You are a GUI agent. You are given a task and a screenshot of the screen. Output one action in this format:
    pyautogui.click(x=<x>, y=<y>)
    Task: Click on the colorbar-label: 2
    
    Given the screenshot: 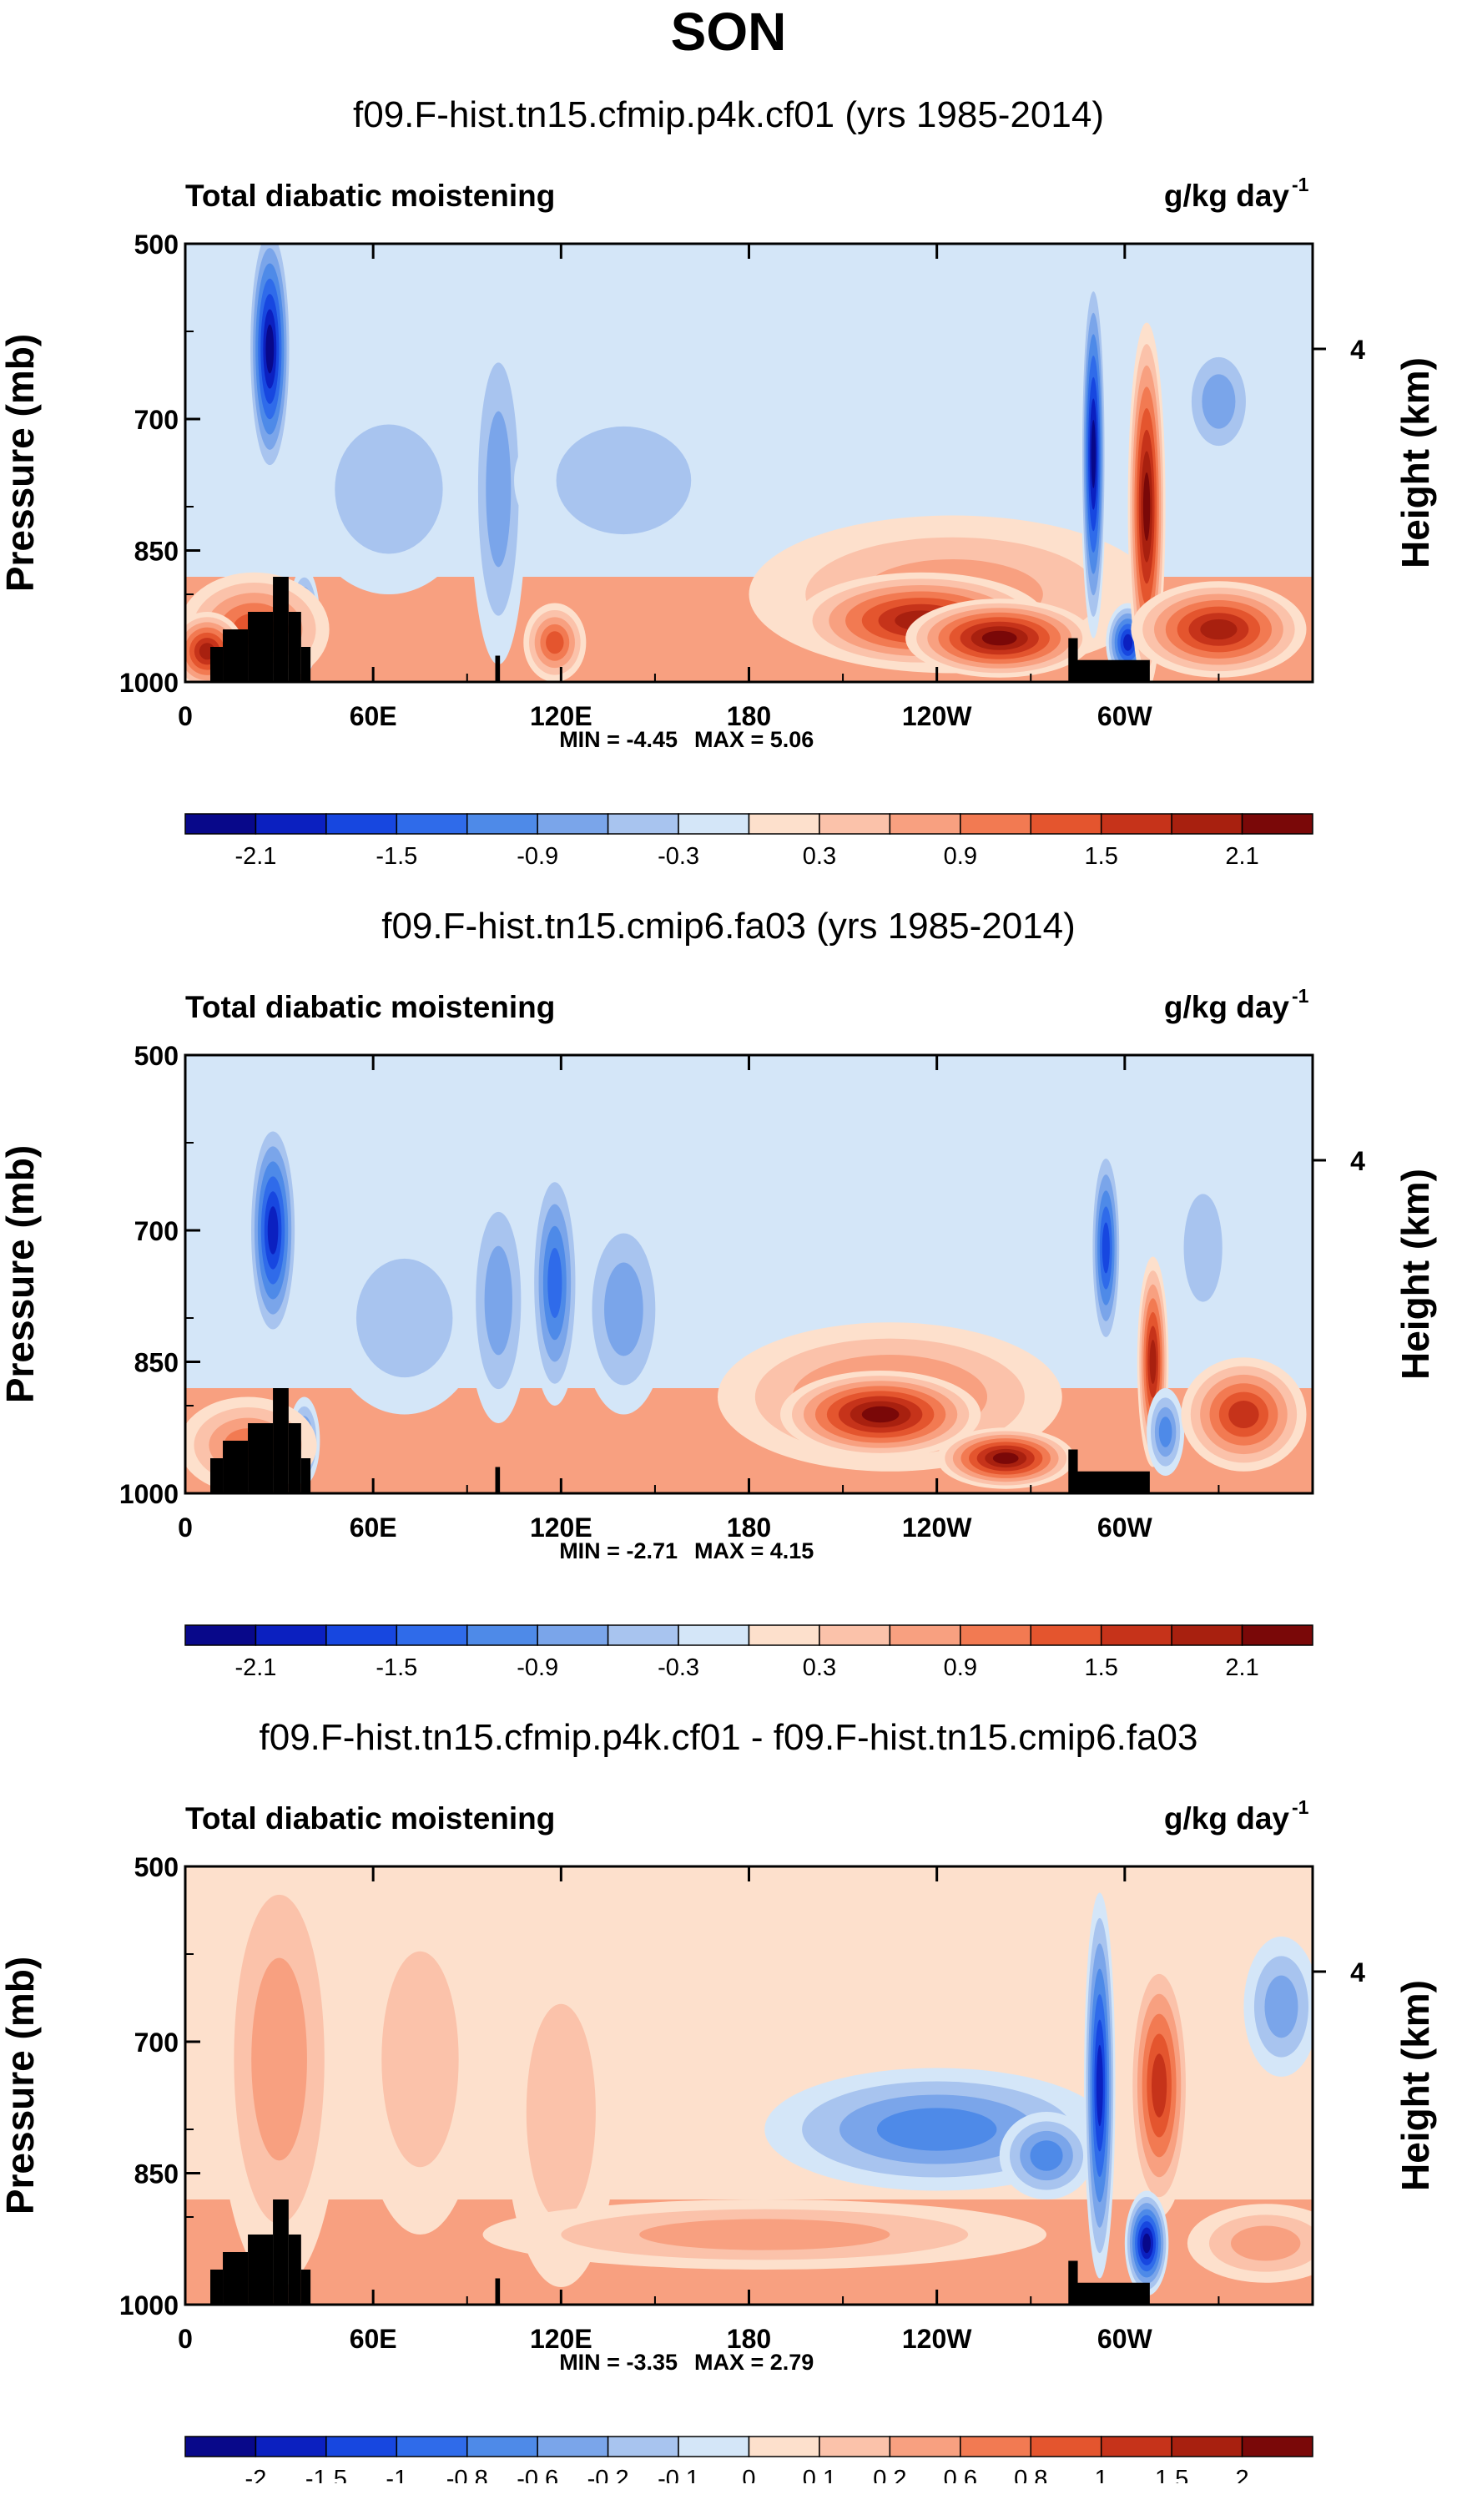 What is the action you would take?
    pyautogui.click(x=1241, y=2474)
    